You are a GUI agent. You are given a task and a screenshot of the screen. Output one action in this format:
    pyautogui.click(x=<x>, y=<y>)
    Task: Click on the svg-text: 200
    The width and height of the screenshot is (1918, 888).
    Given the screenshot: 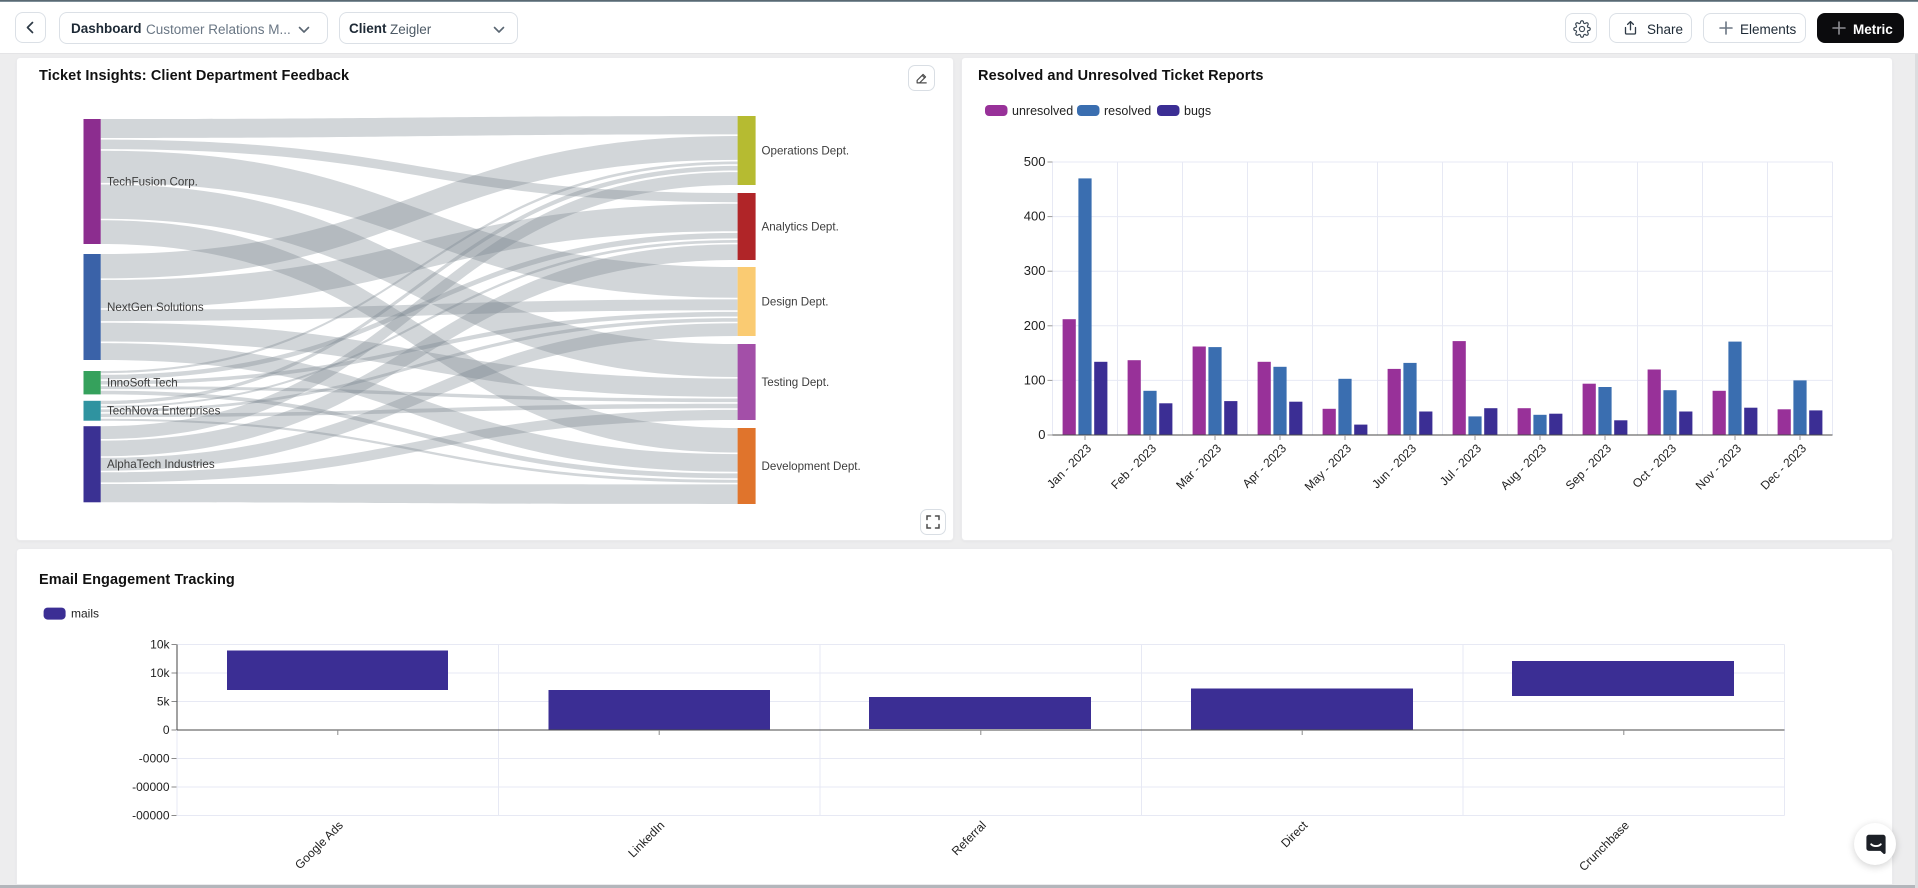 What is the action you would take?
    pyautogui.click(x=1035, y=325)
    